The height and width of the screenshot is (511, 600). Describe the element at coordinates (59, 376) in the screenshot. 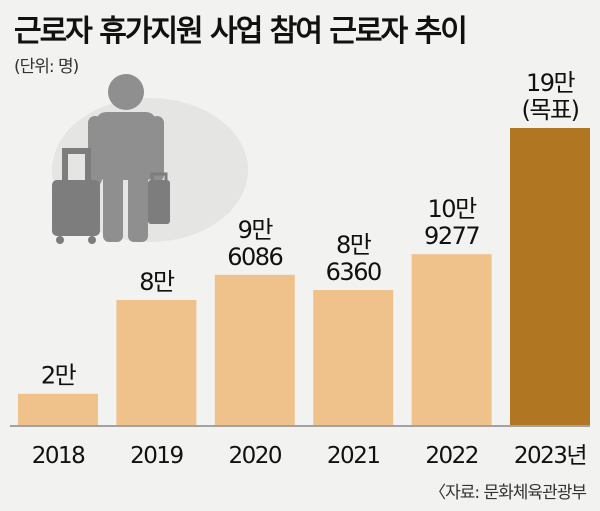

I see `bar-value-label: 2만` at that location.